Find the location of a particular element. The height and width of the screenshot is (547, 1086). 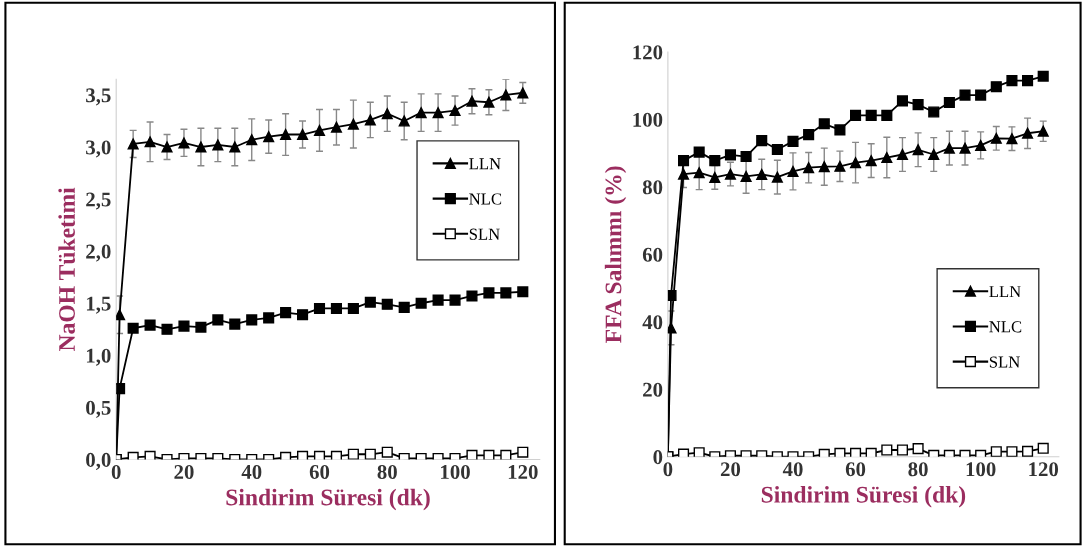

y-axis-title: FFA Salımmı (%) is located at coordinates (615, 254).